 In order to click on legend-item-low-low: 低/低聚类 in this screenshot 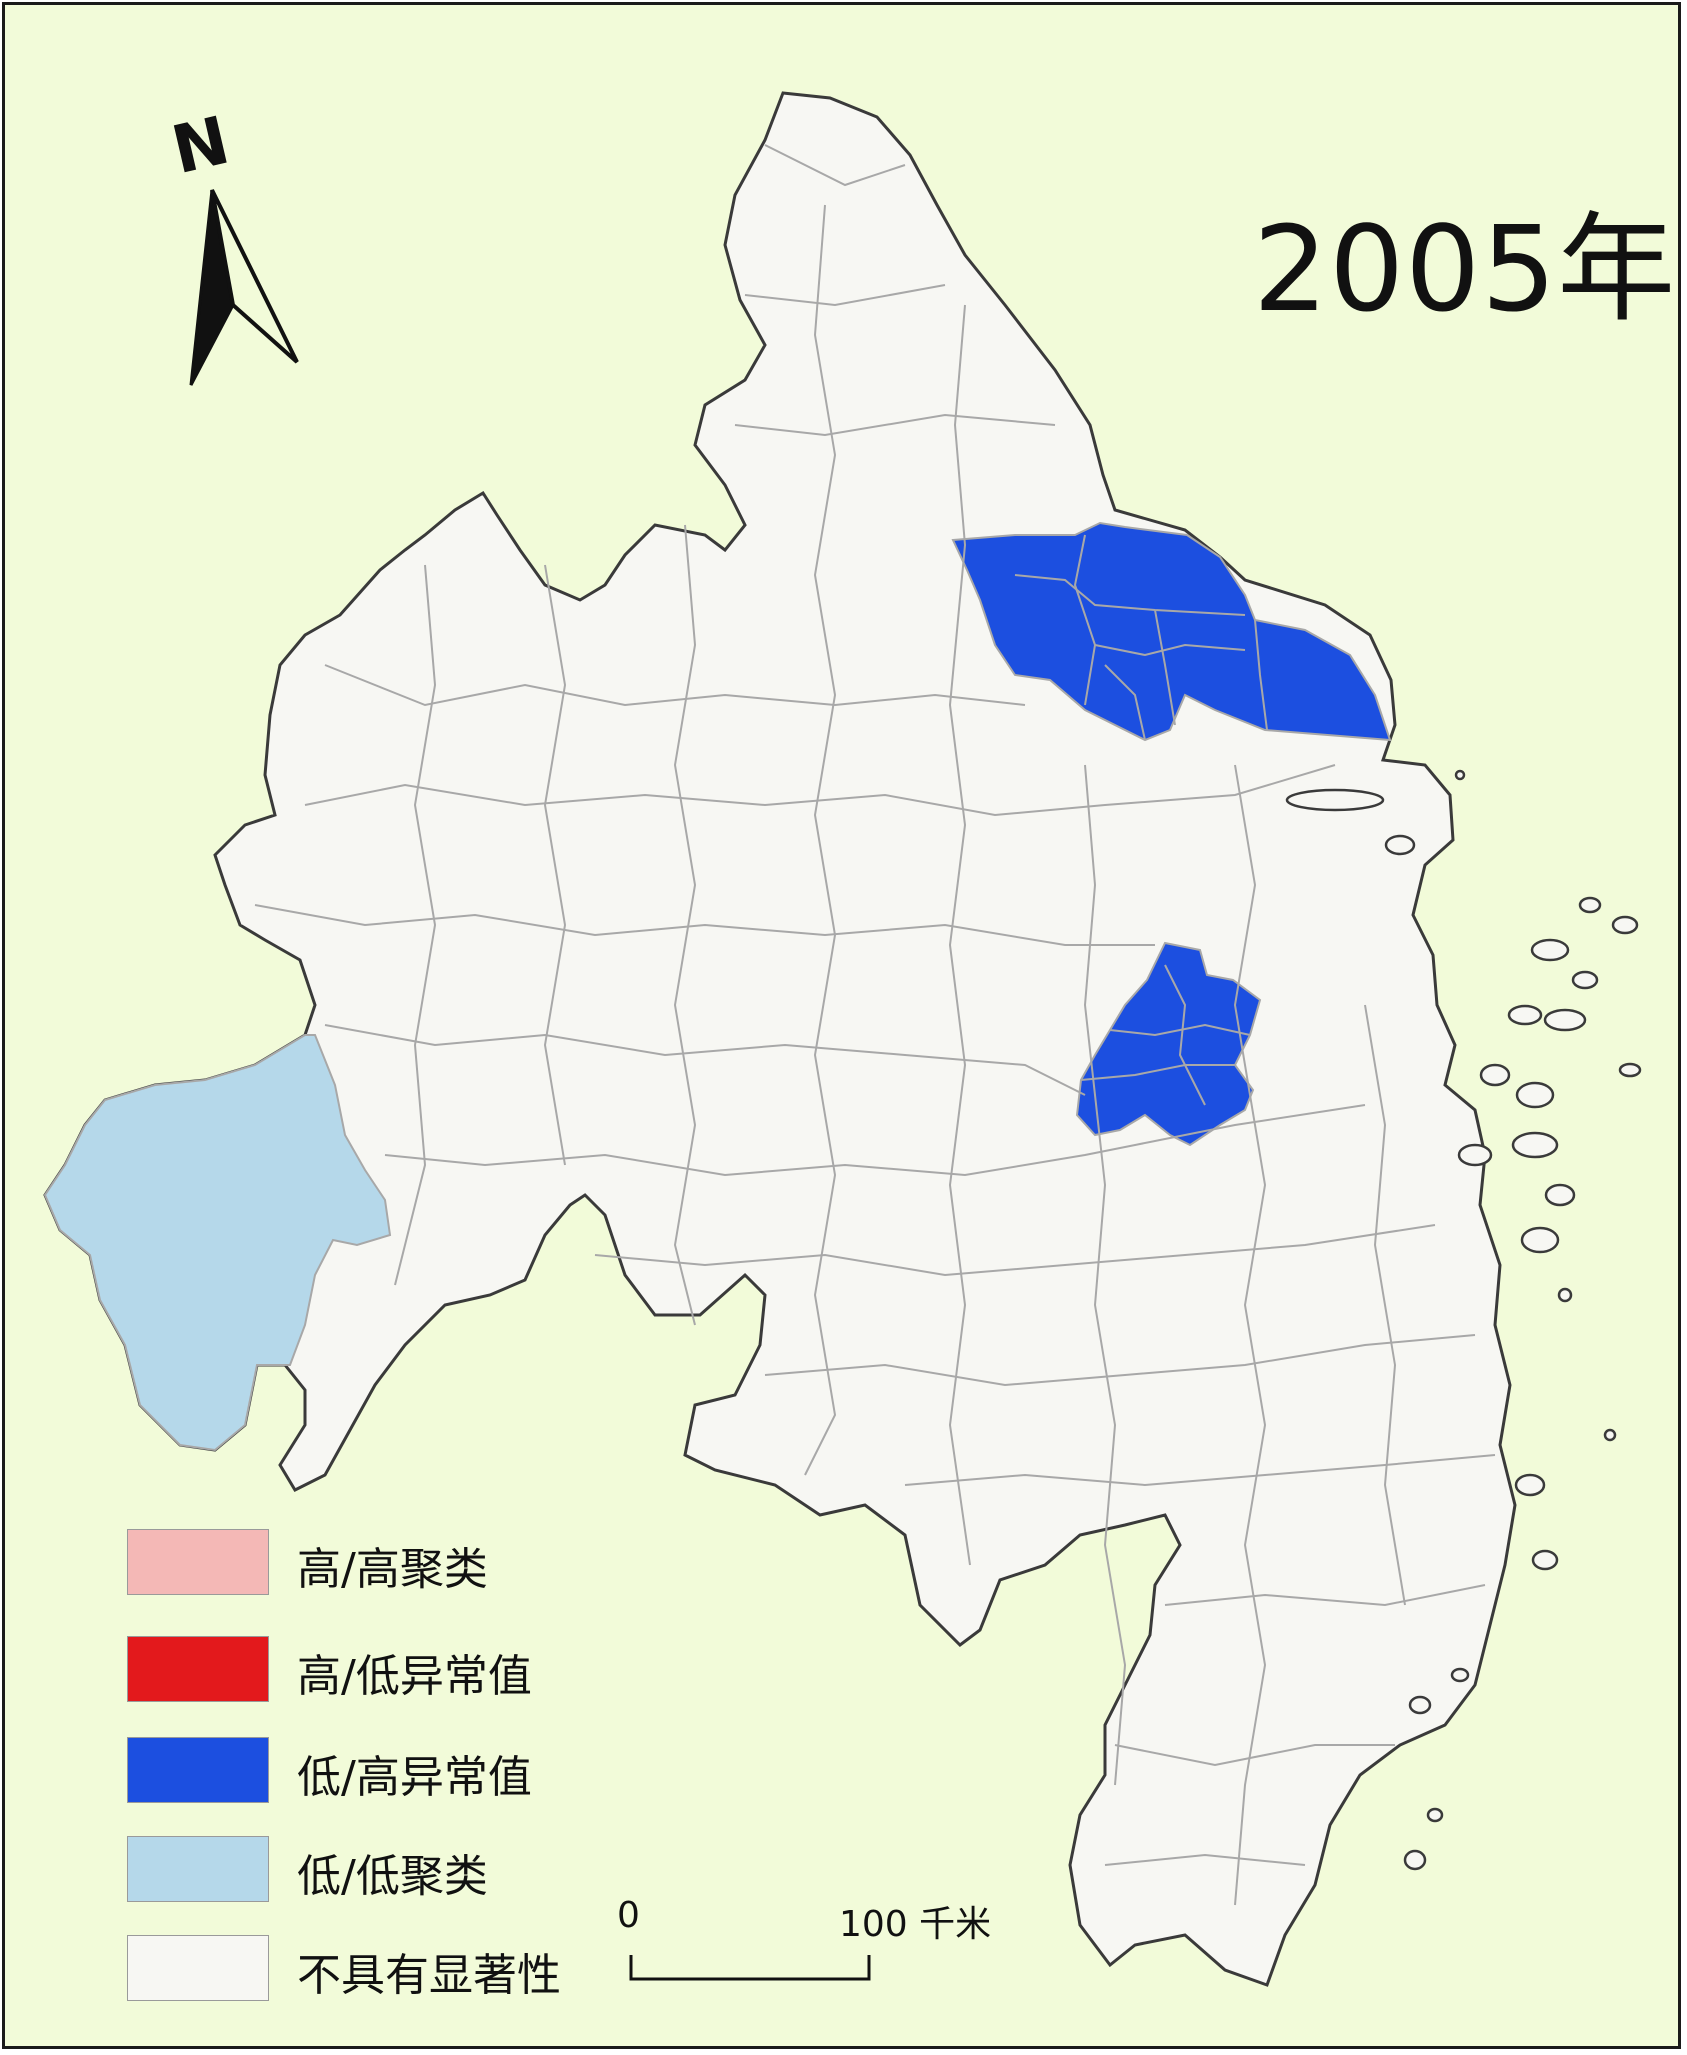, I will do `click(387, 1871)`.